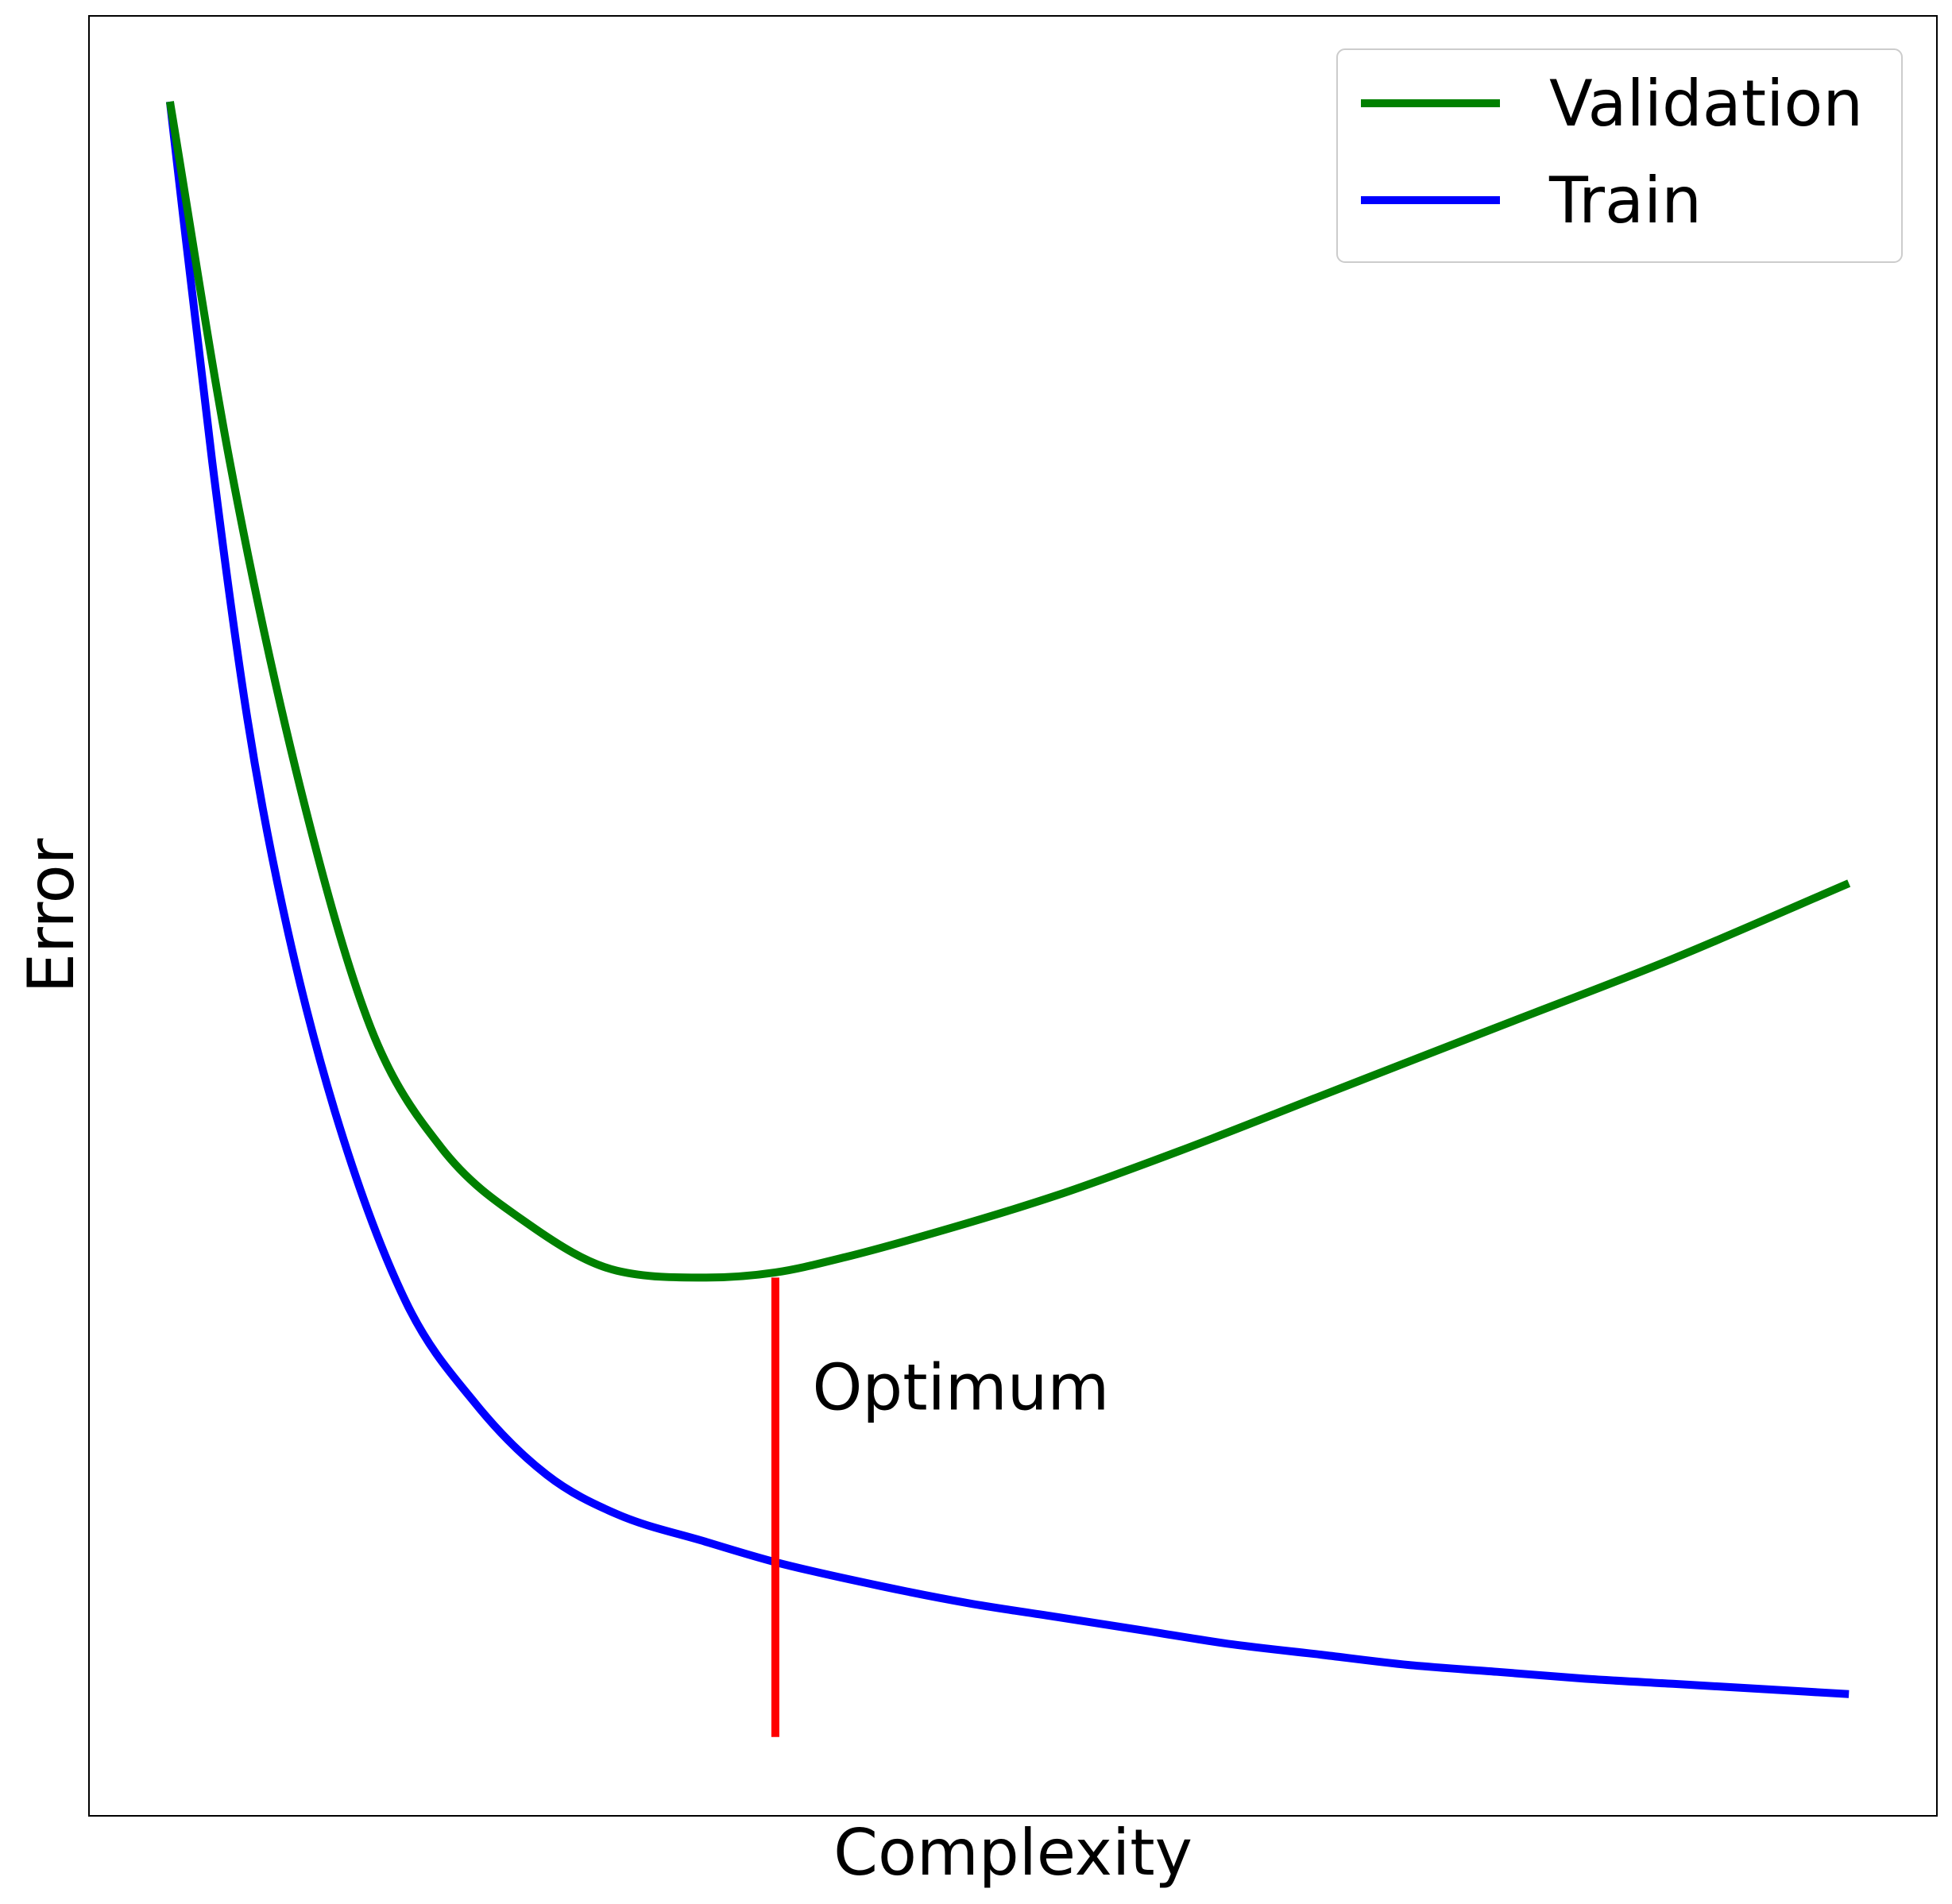  Describe the element at coordinates (1706, 104) in the screenshot. I see `legend-validation-label: Validation` at that location.